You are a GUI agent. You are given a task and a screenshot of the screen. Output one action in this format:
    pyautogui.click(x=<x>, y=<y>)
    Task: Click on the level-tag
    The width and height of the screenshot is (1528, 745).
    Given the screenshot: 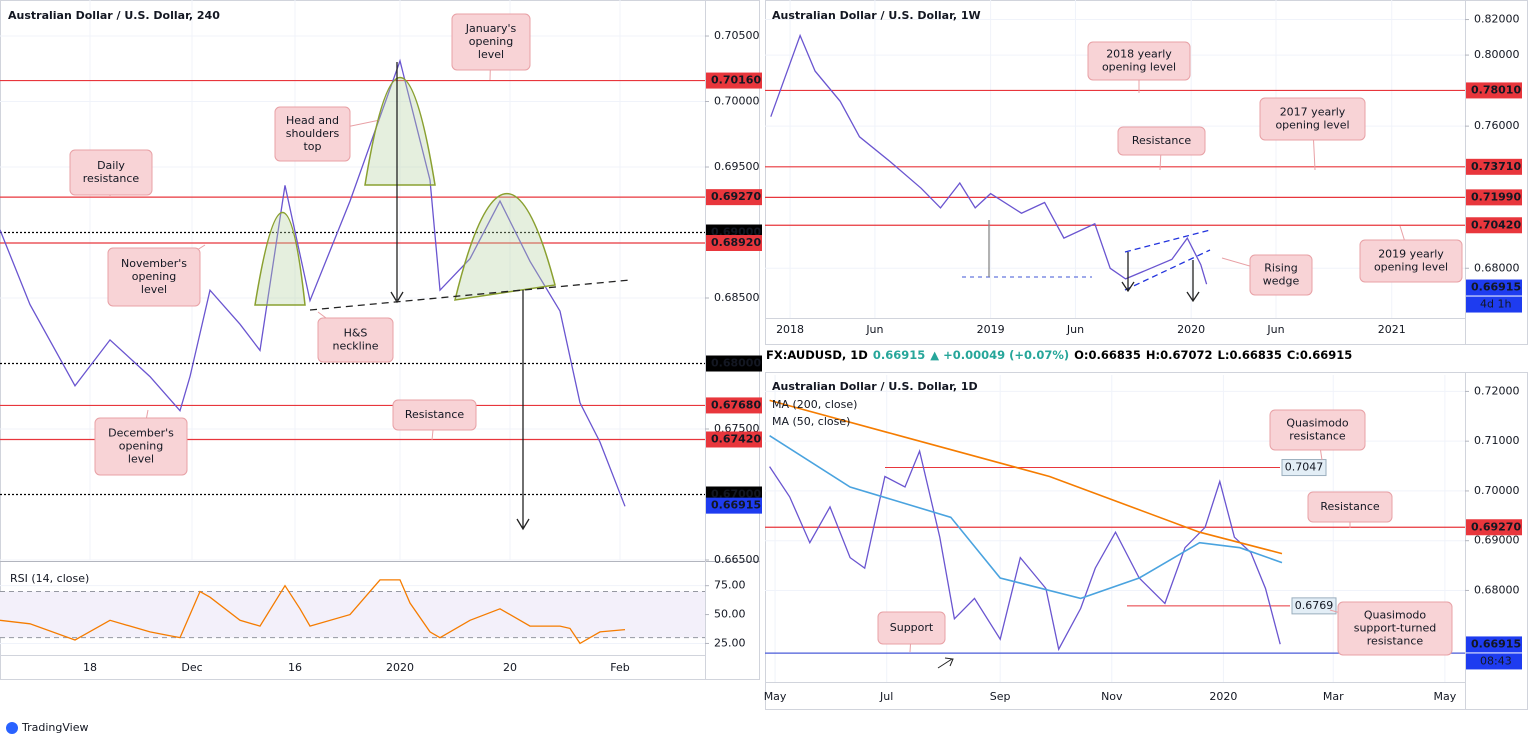 What is the action you would take?
    pyautogui.click(x=1304, y=468)
    